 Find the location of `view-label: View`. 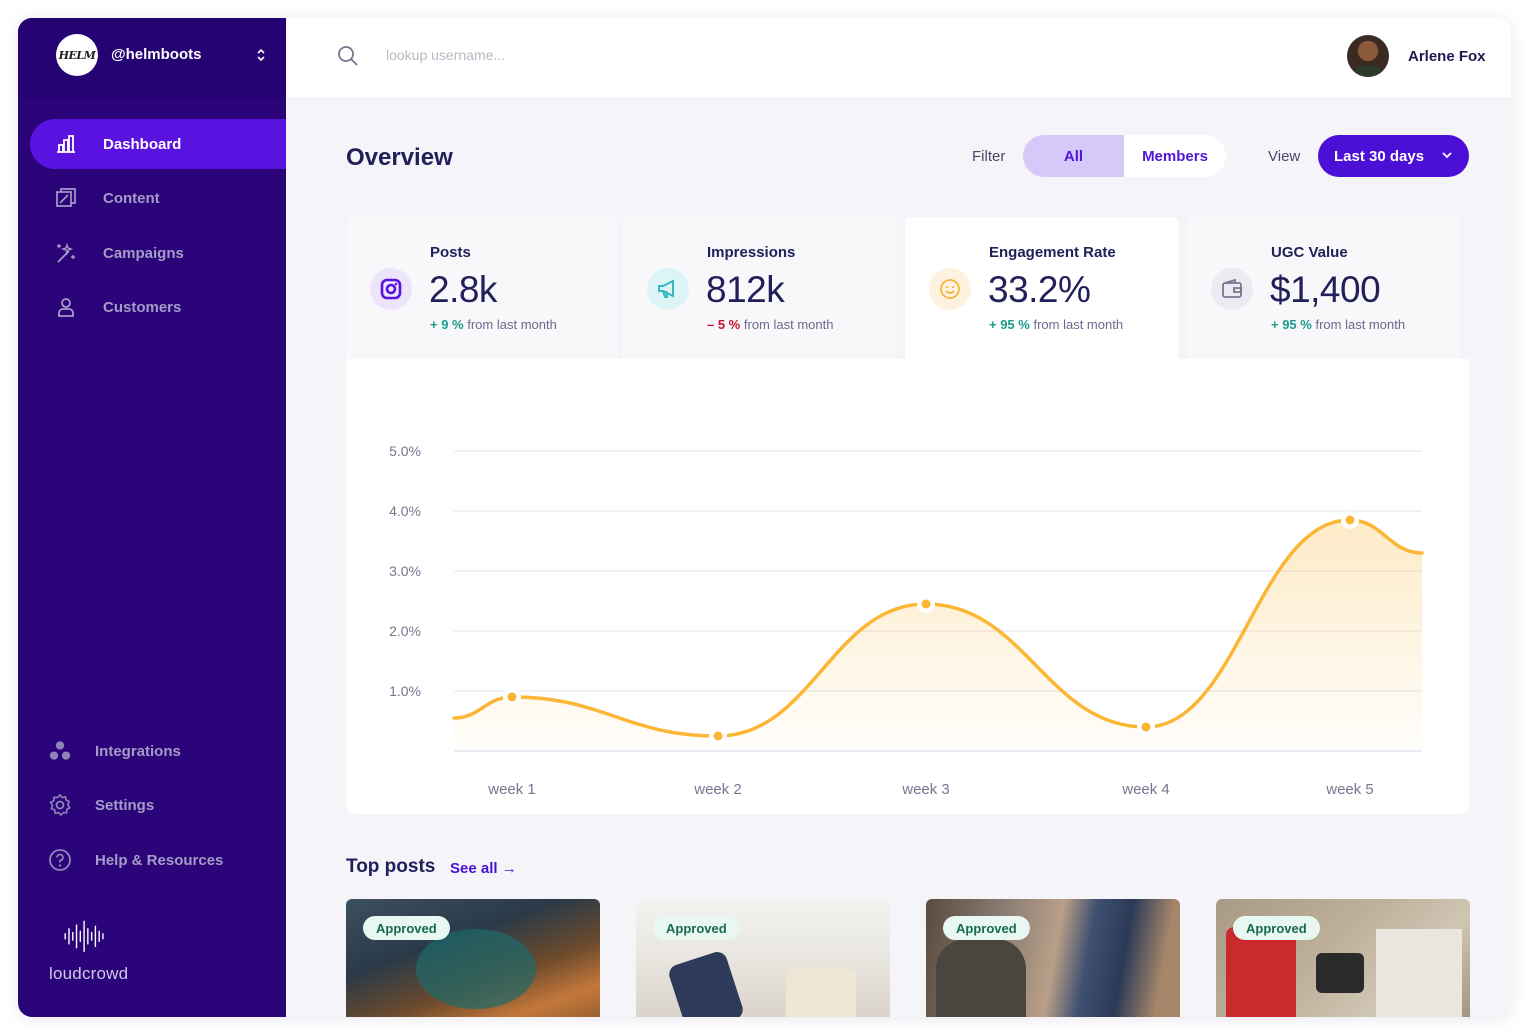

view-label: View is located at coordinates (1284, 156).